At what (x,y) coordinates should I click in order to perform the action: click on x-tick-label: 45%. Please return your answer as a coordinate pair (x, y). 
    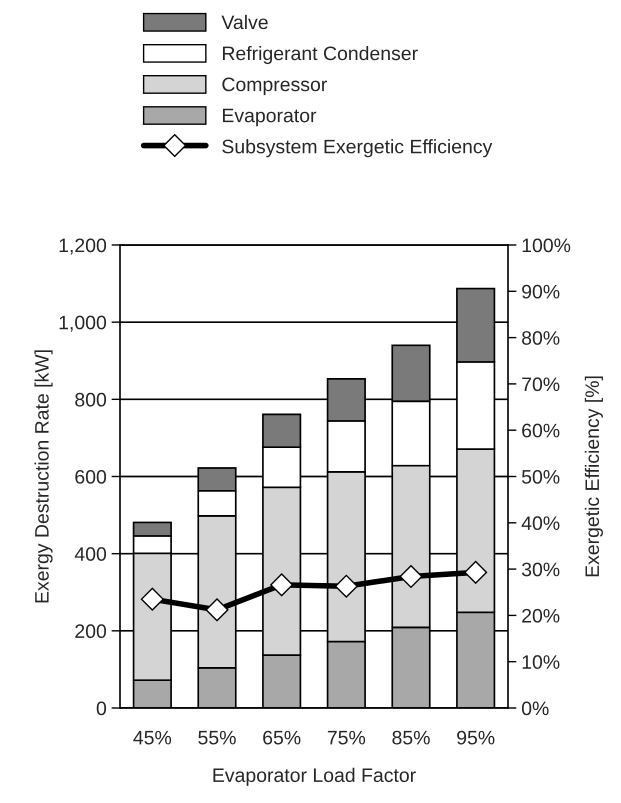
    Looking at the image, I should click on (152, 737).